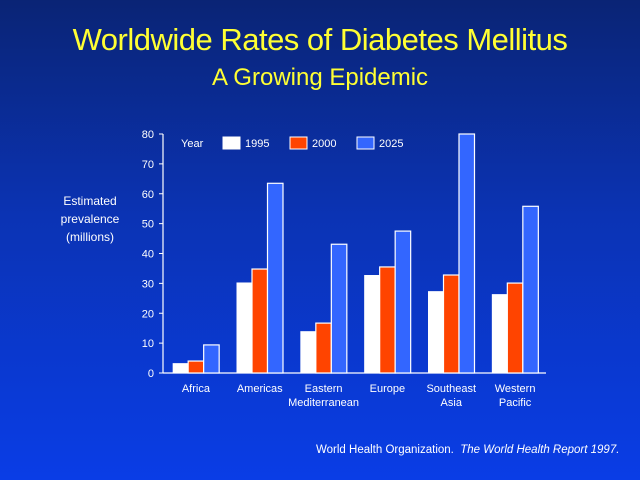  I want to click on legend-swatch-2025, so click(365, 143).